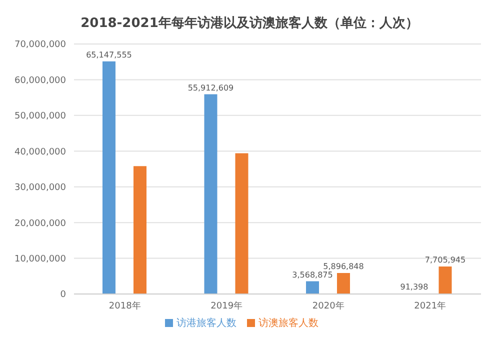 This screenshot has height=346, width=499. Describe the element at coordinates (288, 323) in the screenshot. I see `legend-label: 访澳旅客人数` at that location.